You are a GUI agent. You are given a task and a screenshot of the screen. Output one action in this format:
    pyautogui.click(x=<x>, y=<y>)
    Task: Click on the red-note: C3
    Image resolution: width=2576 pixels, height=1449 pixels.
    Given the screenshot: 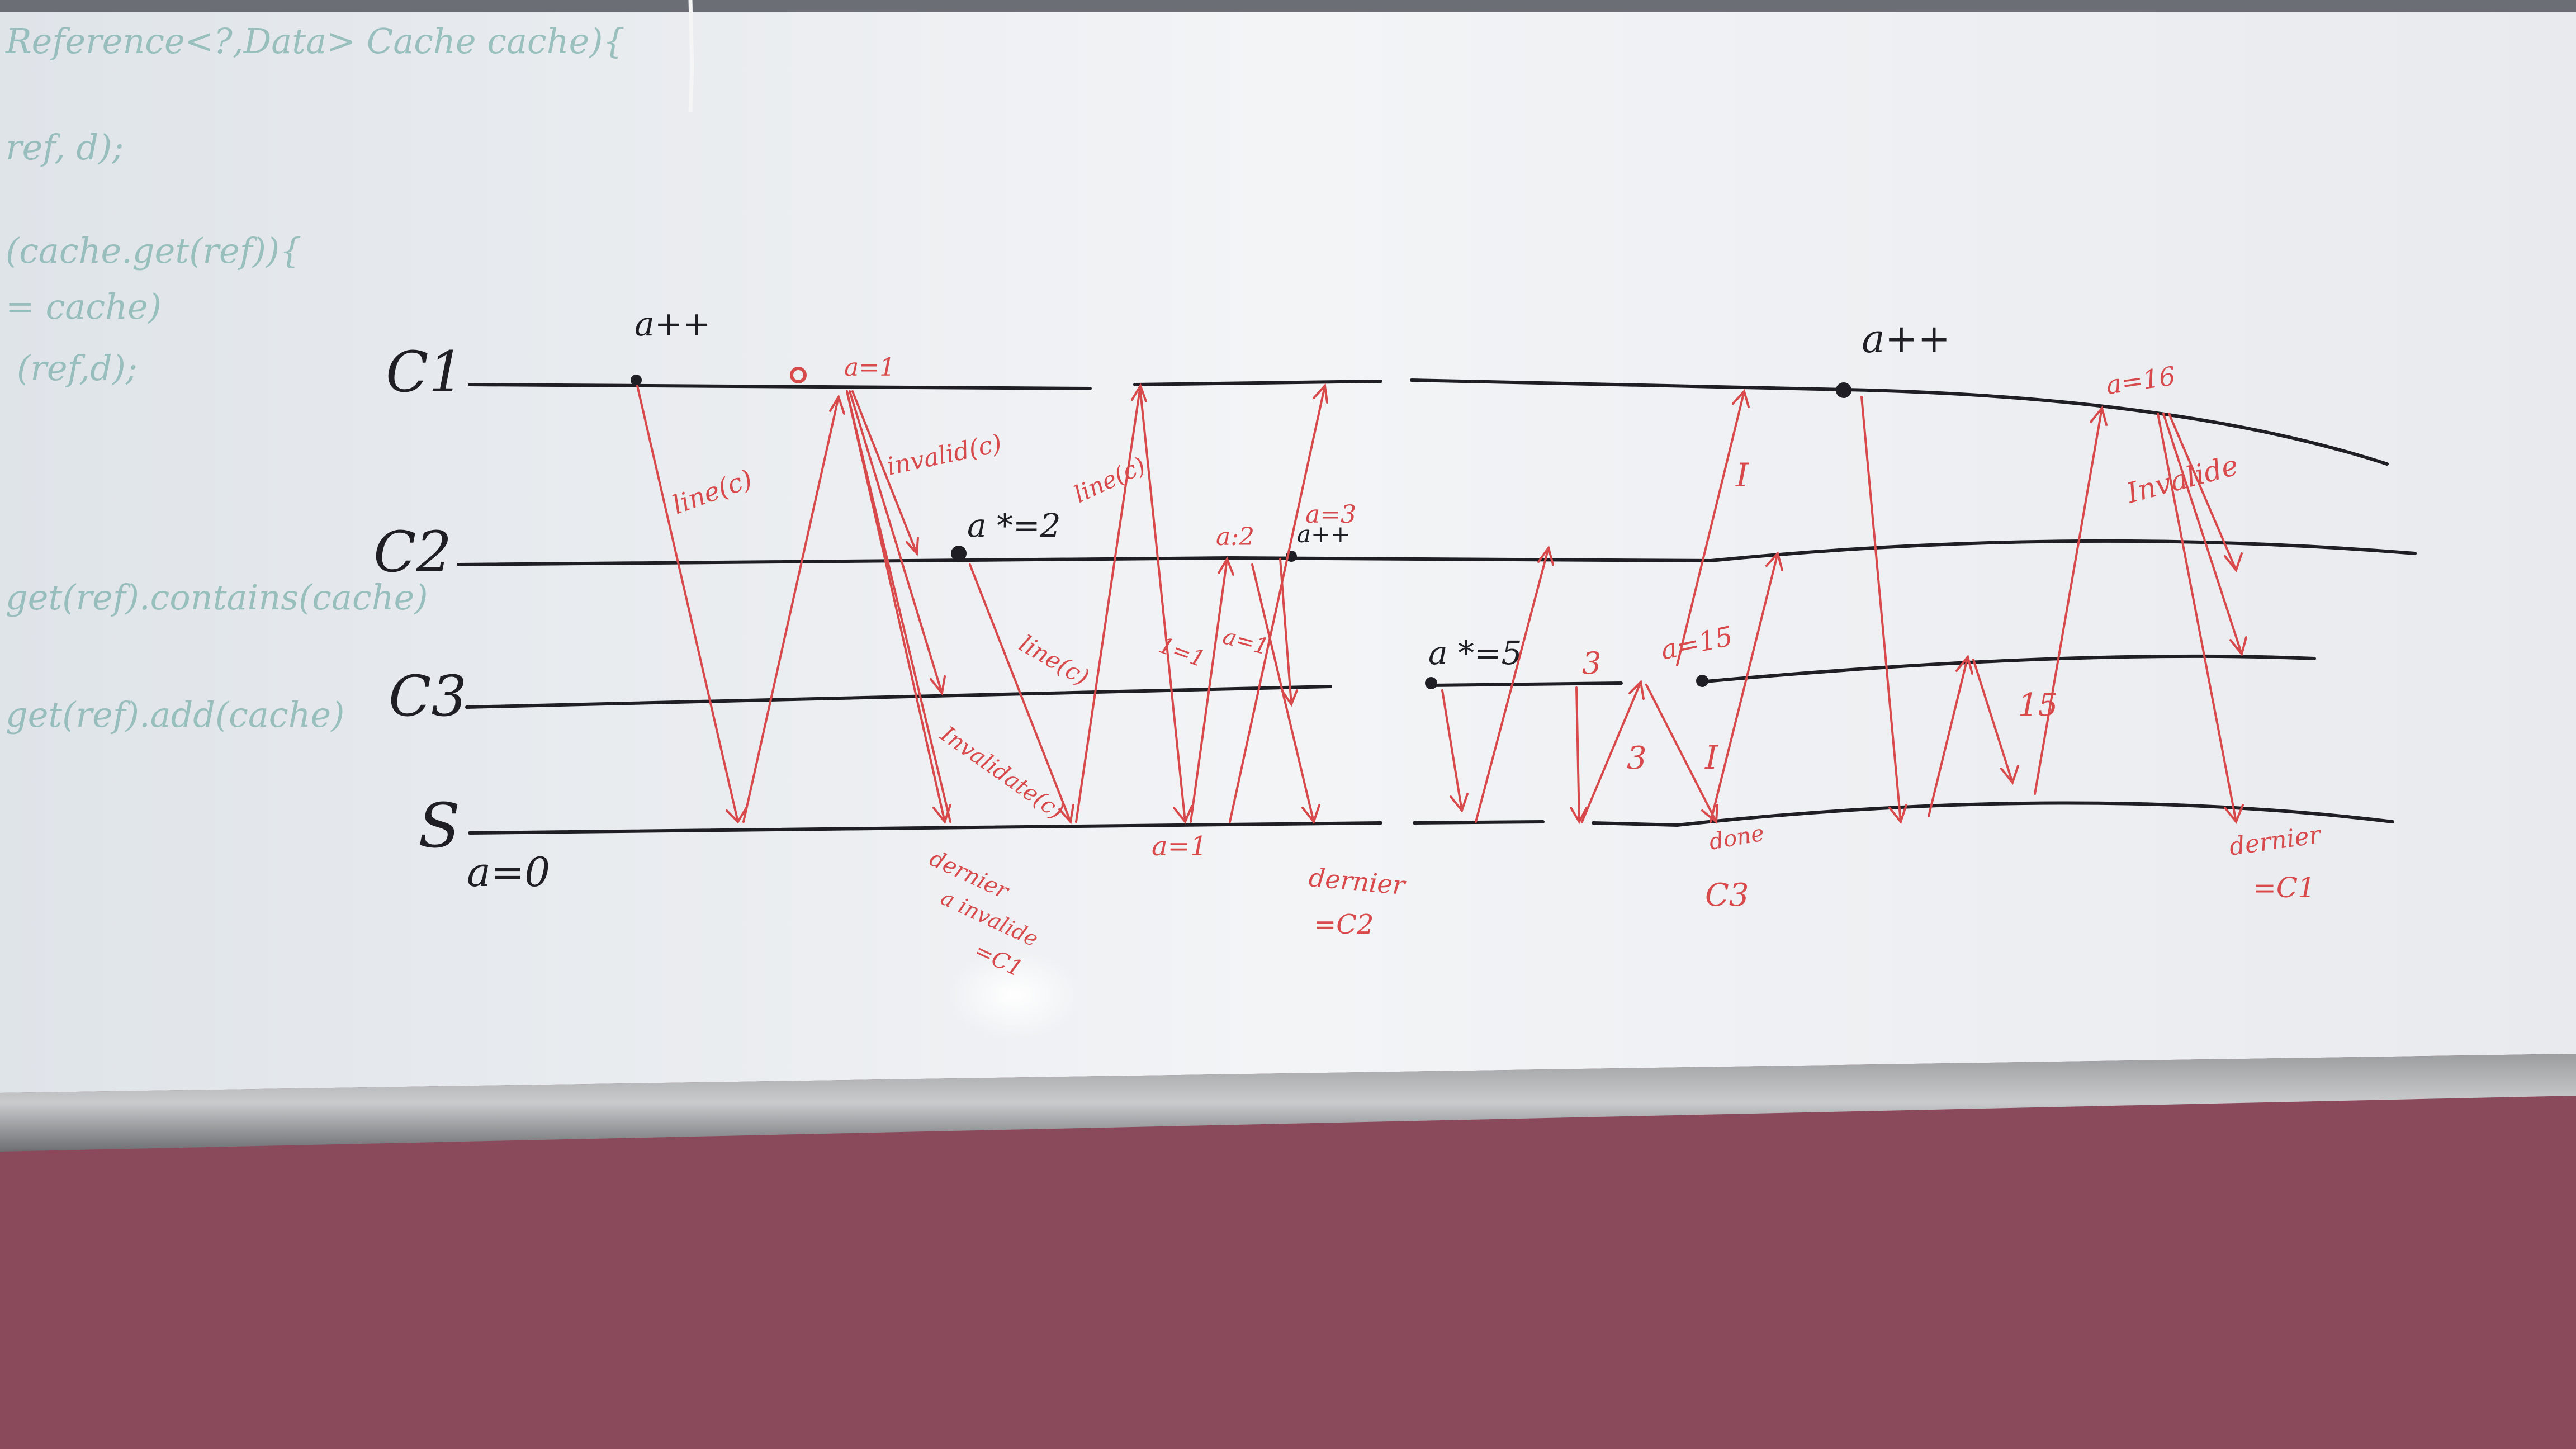 What is the action you would take?
    pyautogui.click(x=1727, y=895)
    